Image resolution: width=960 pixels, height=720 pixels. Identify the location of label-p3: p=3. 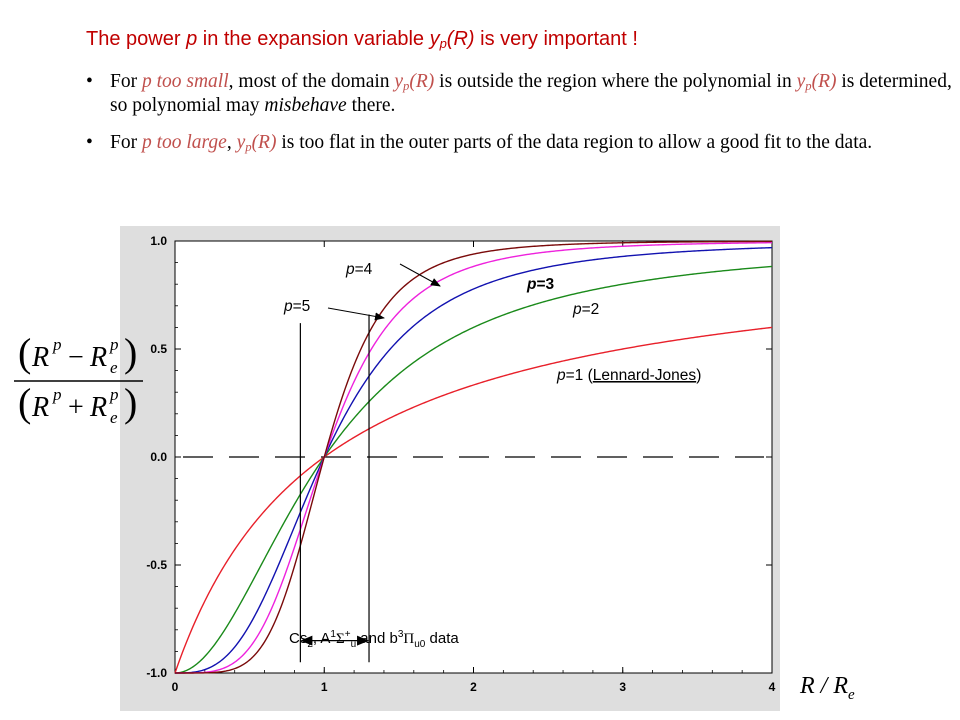
(540, 284).